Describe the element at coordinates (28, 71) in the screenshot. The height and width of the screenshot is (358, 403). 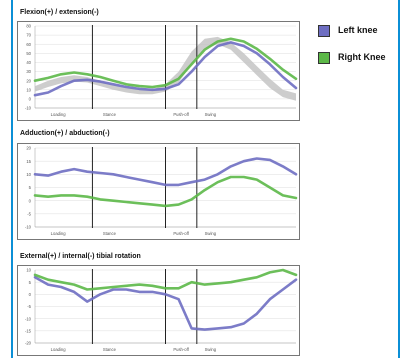
I see `y-tick-label: 30` at that location.